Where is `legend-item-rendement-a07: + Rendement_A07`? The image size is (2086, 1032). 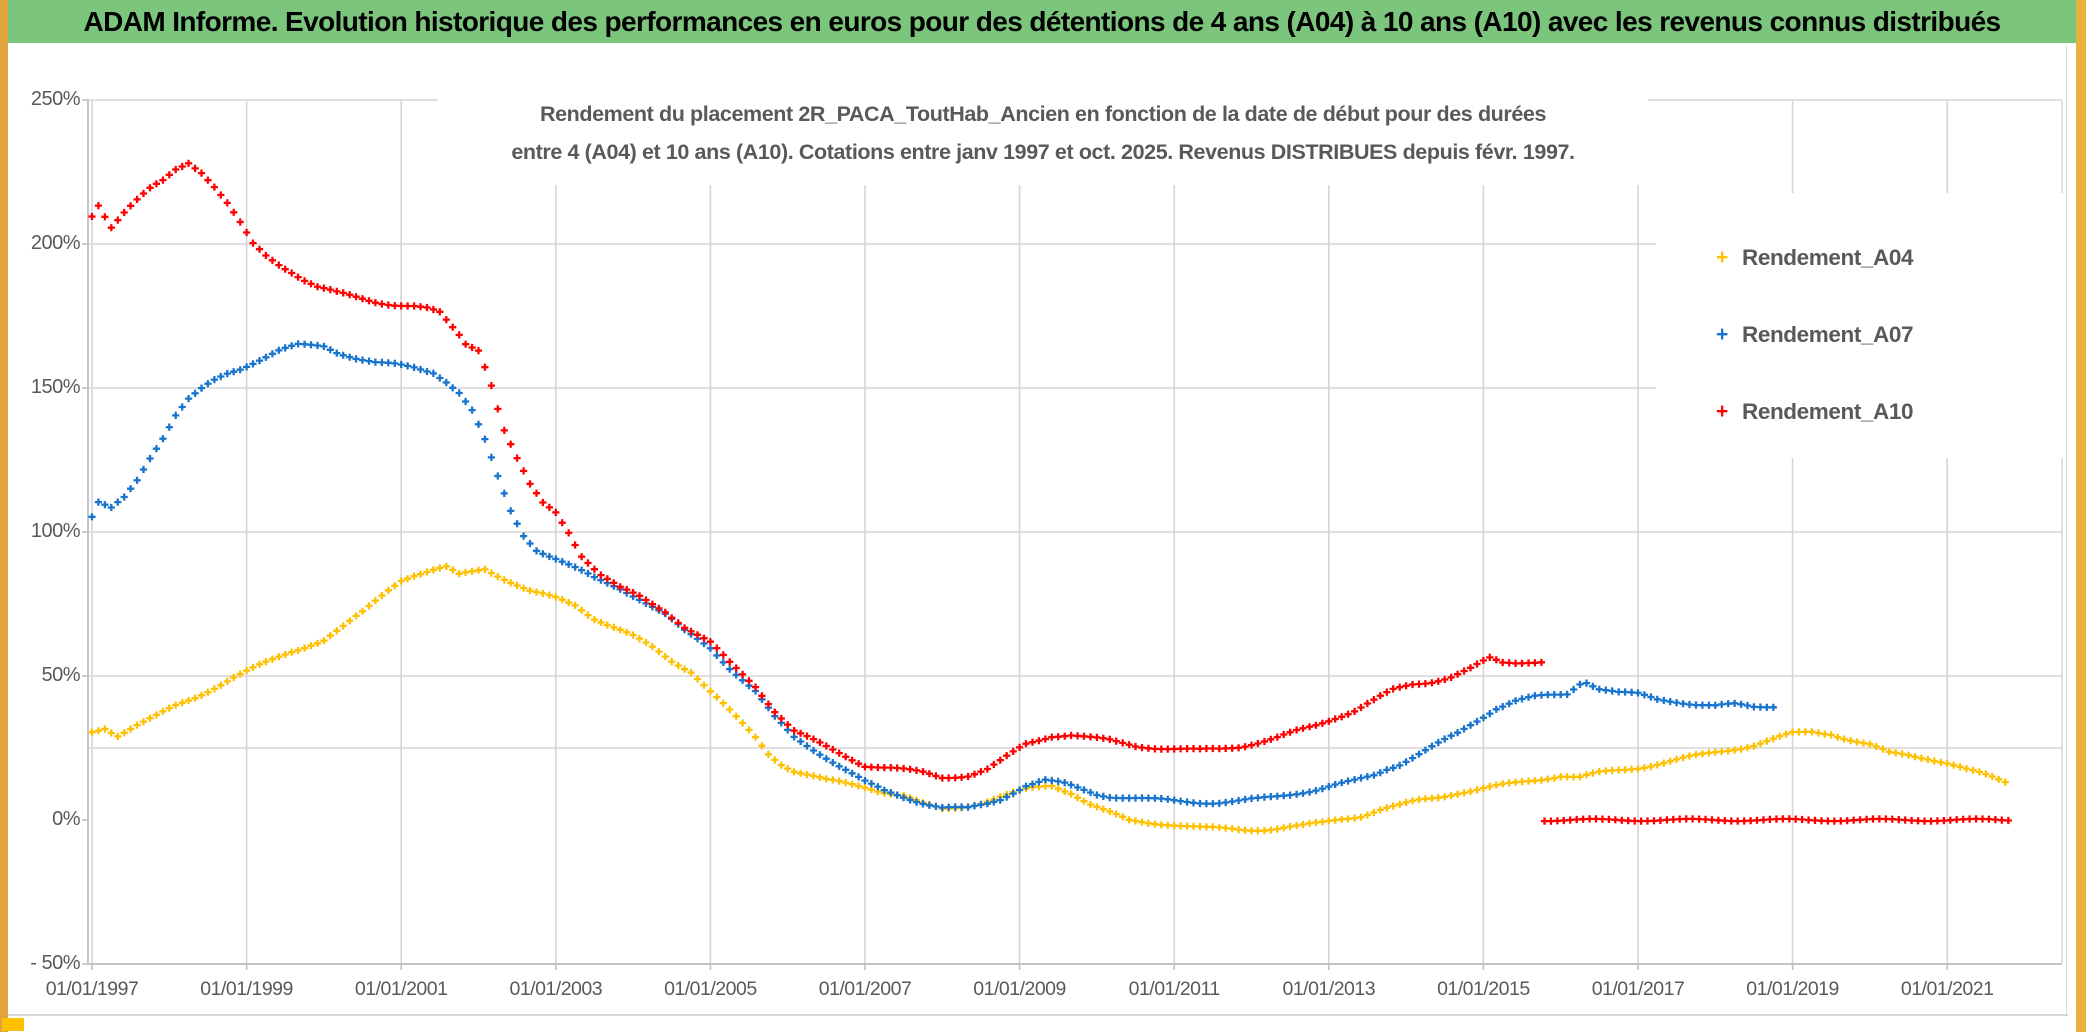
legend-item-rendement-a07: + Rendement_A07 is located at coordinates (1815, 335).